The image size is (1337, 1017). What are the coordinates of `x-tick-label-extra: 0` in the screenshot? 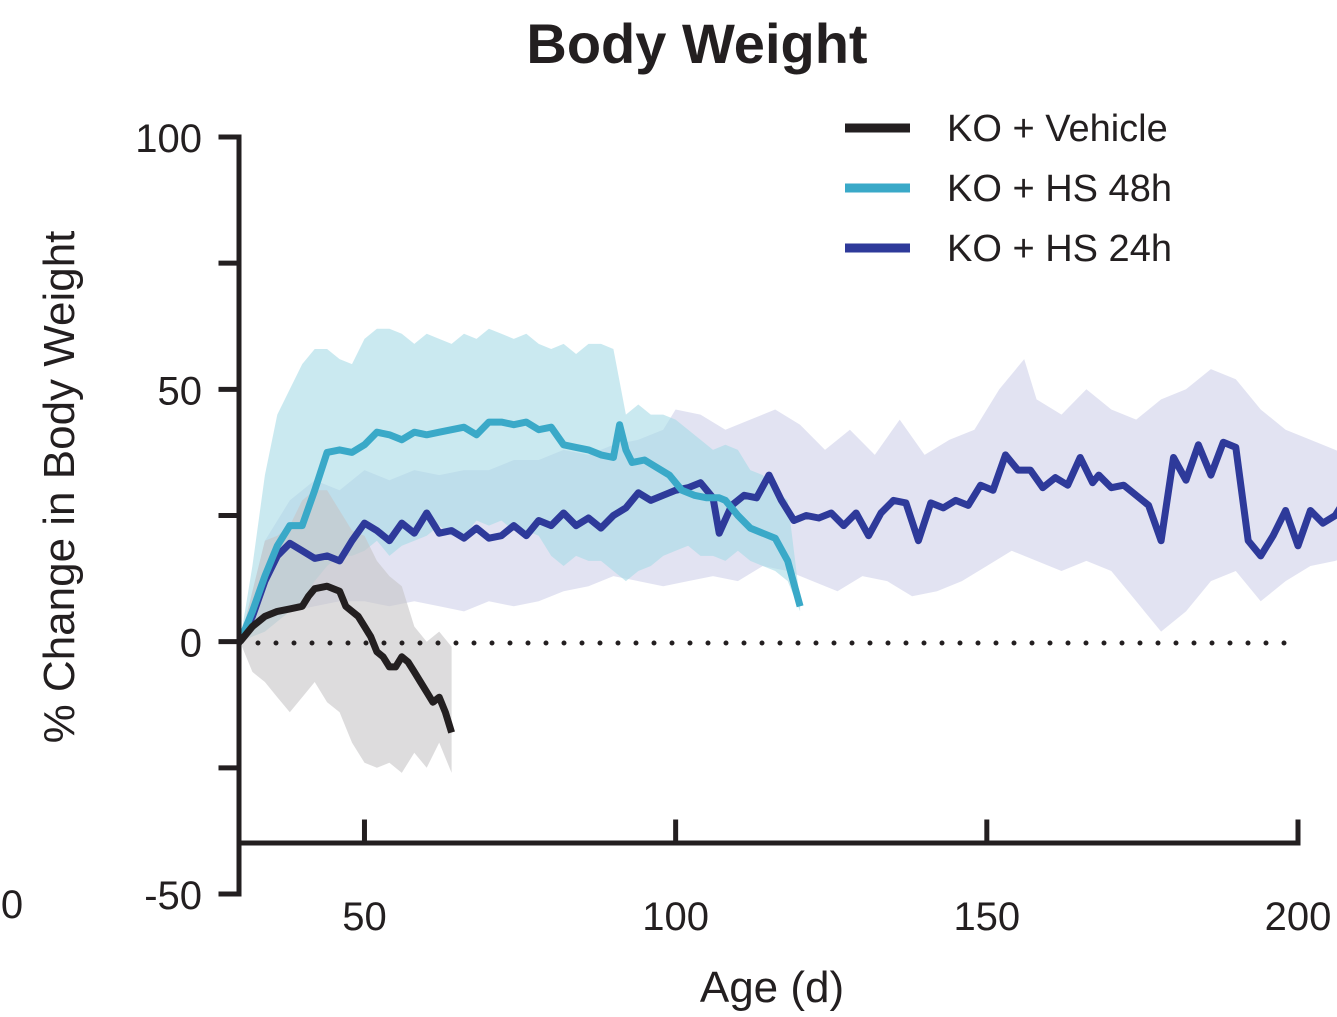 It's located at (12, 905).